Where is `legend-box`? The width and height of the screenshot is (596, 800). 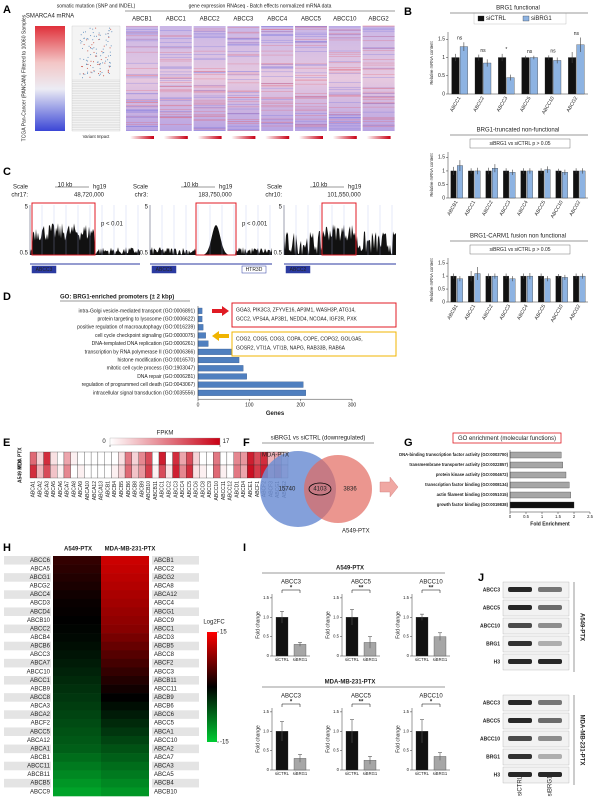
legend-box is located at coordinates (520, 18).